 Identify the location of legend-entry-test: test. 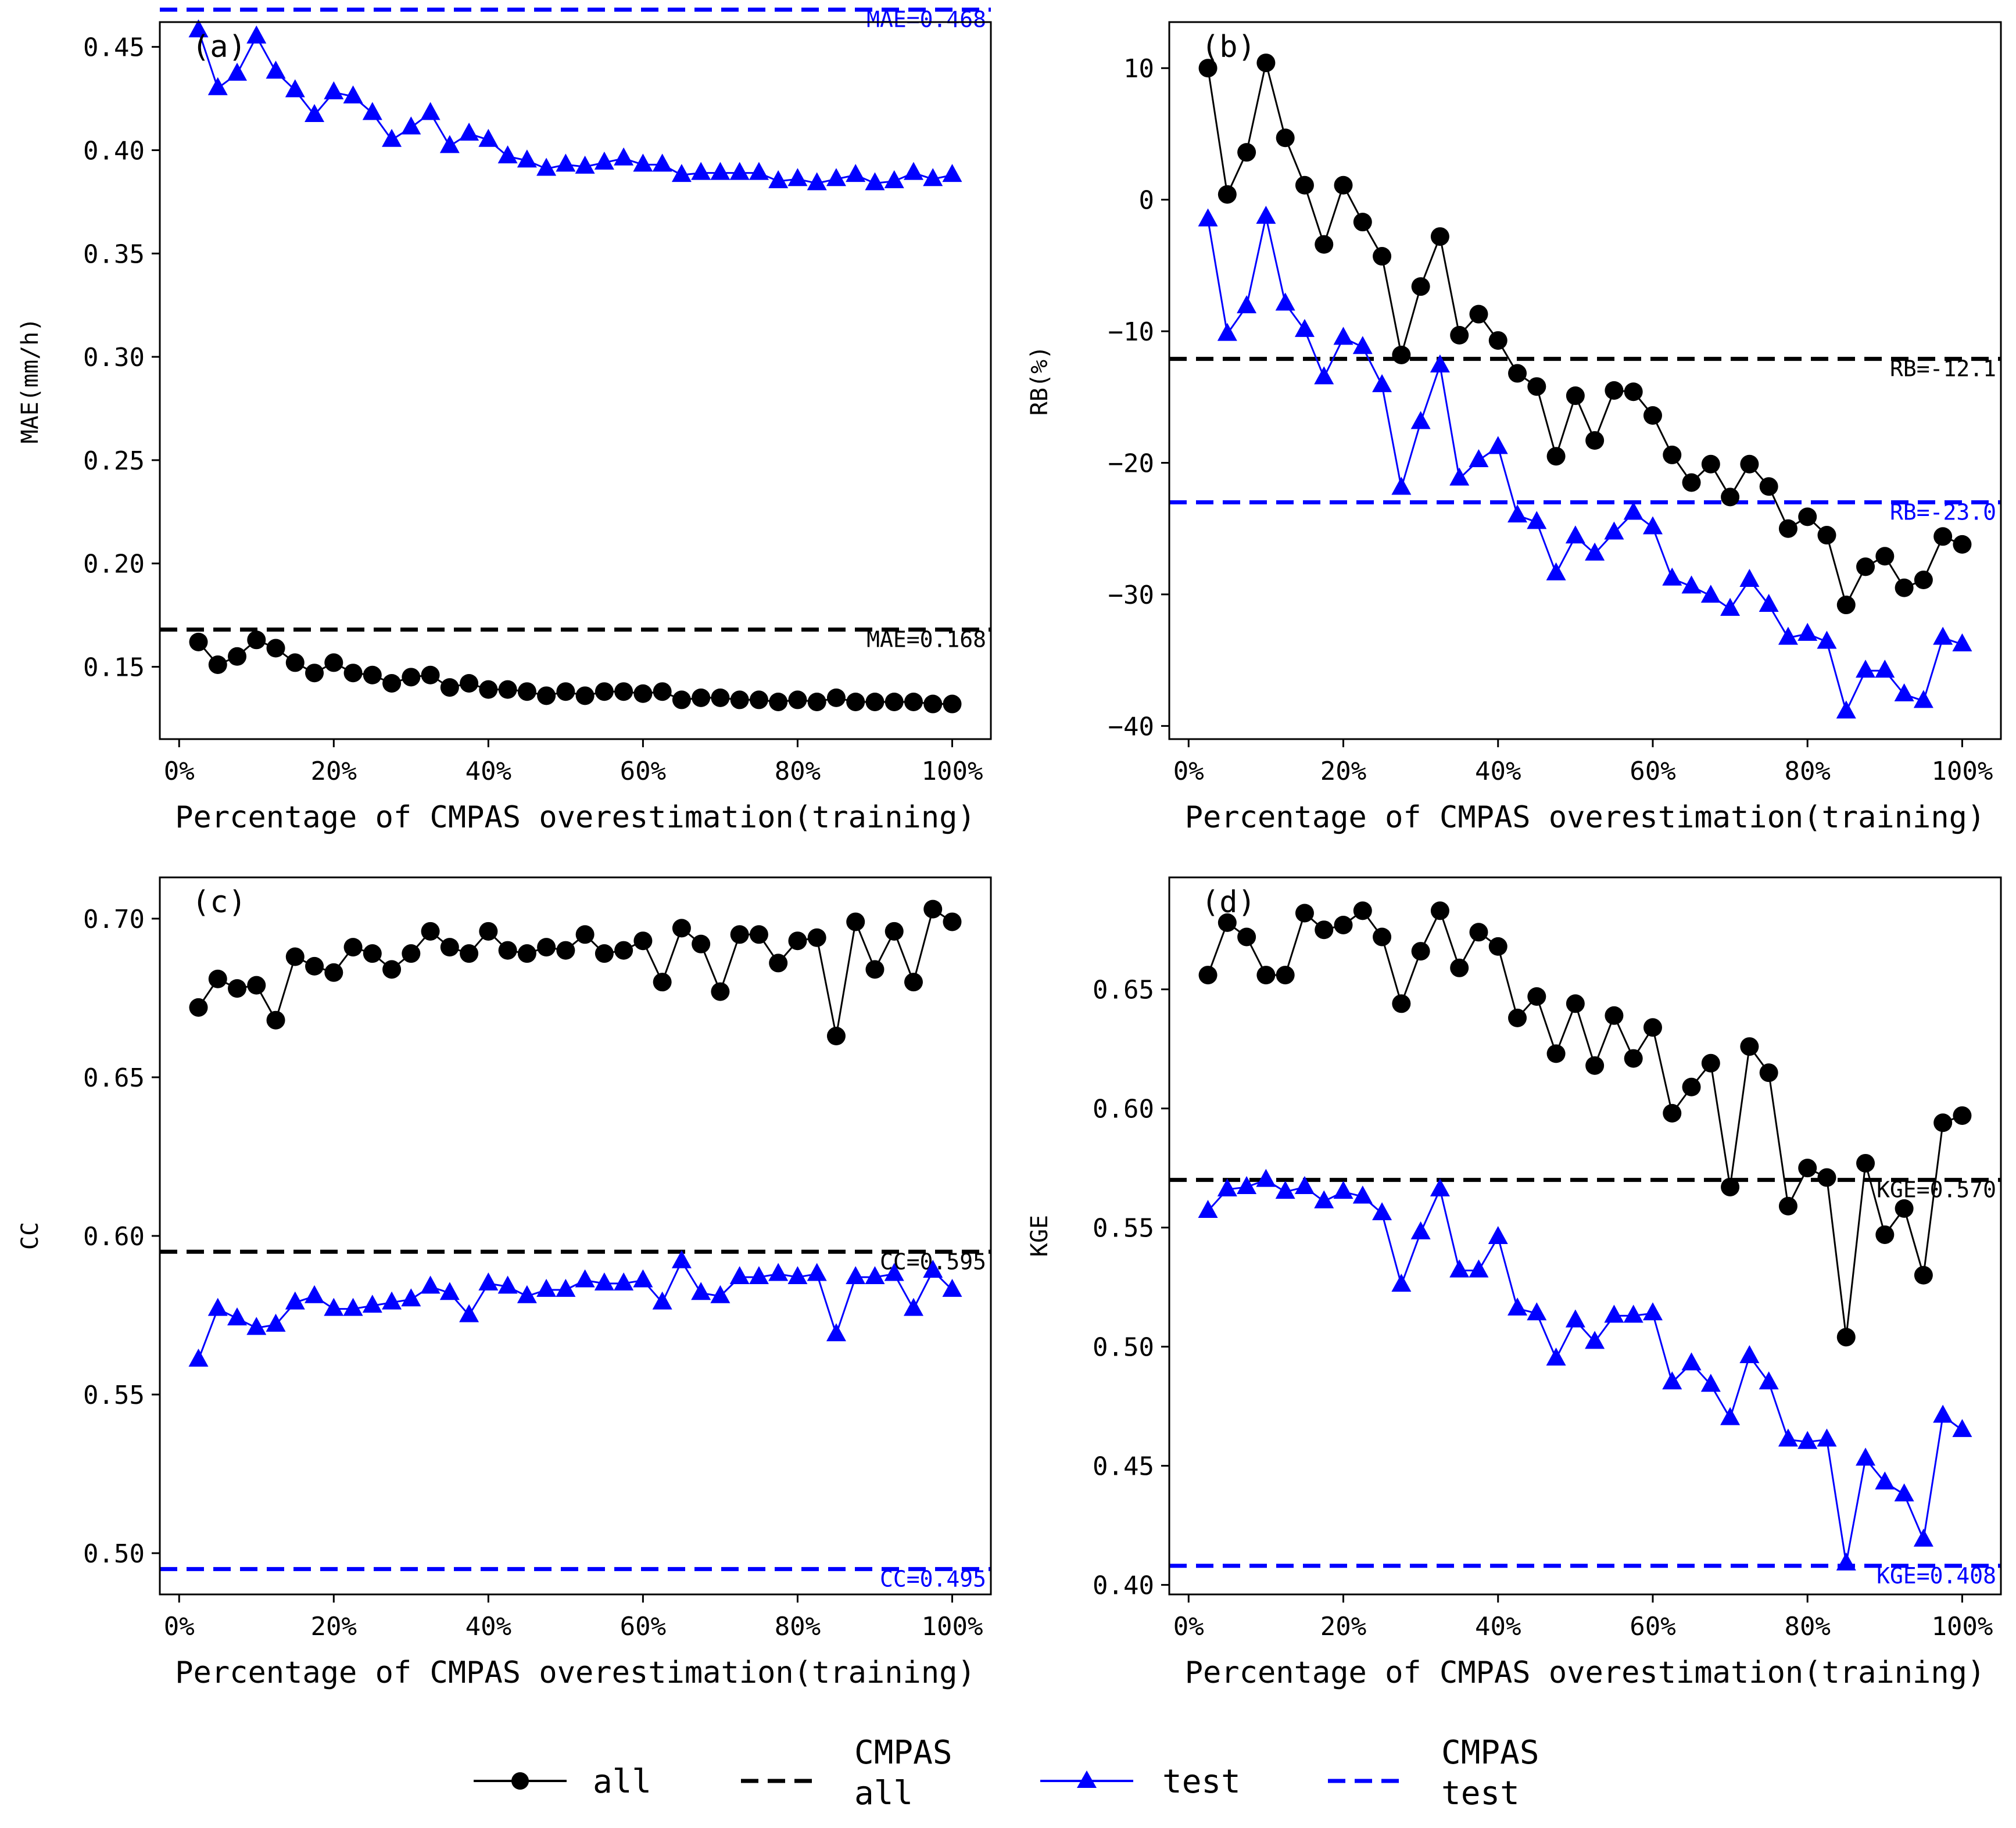
(1140, 1782).